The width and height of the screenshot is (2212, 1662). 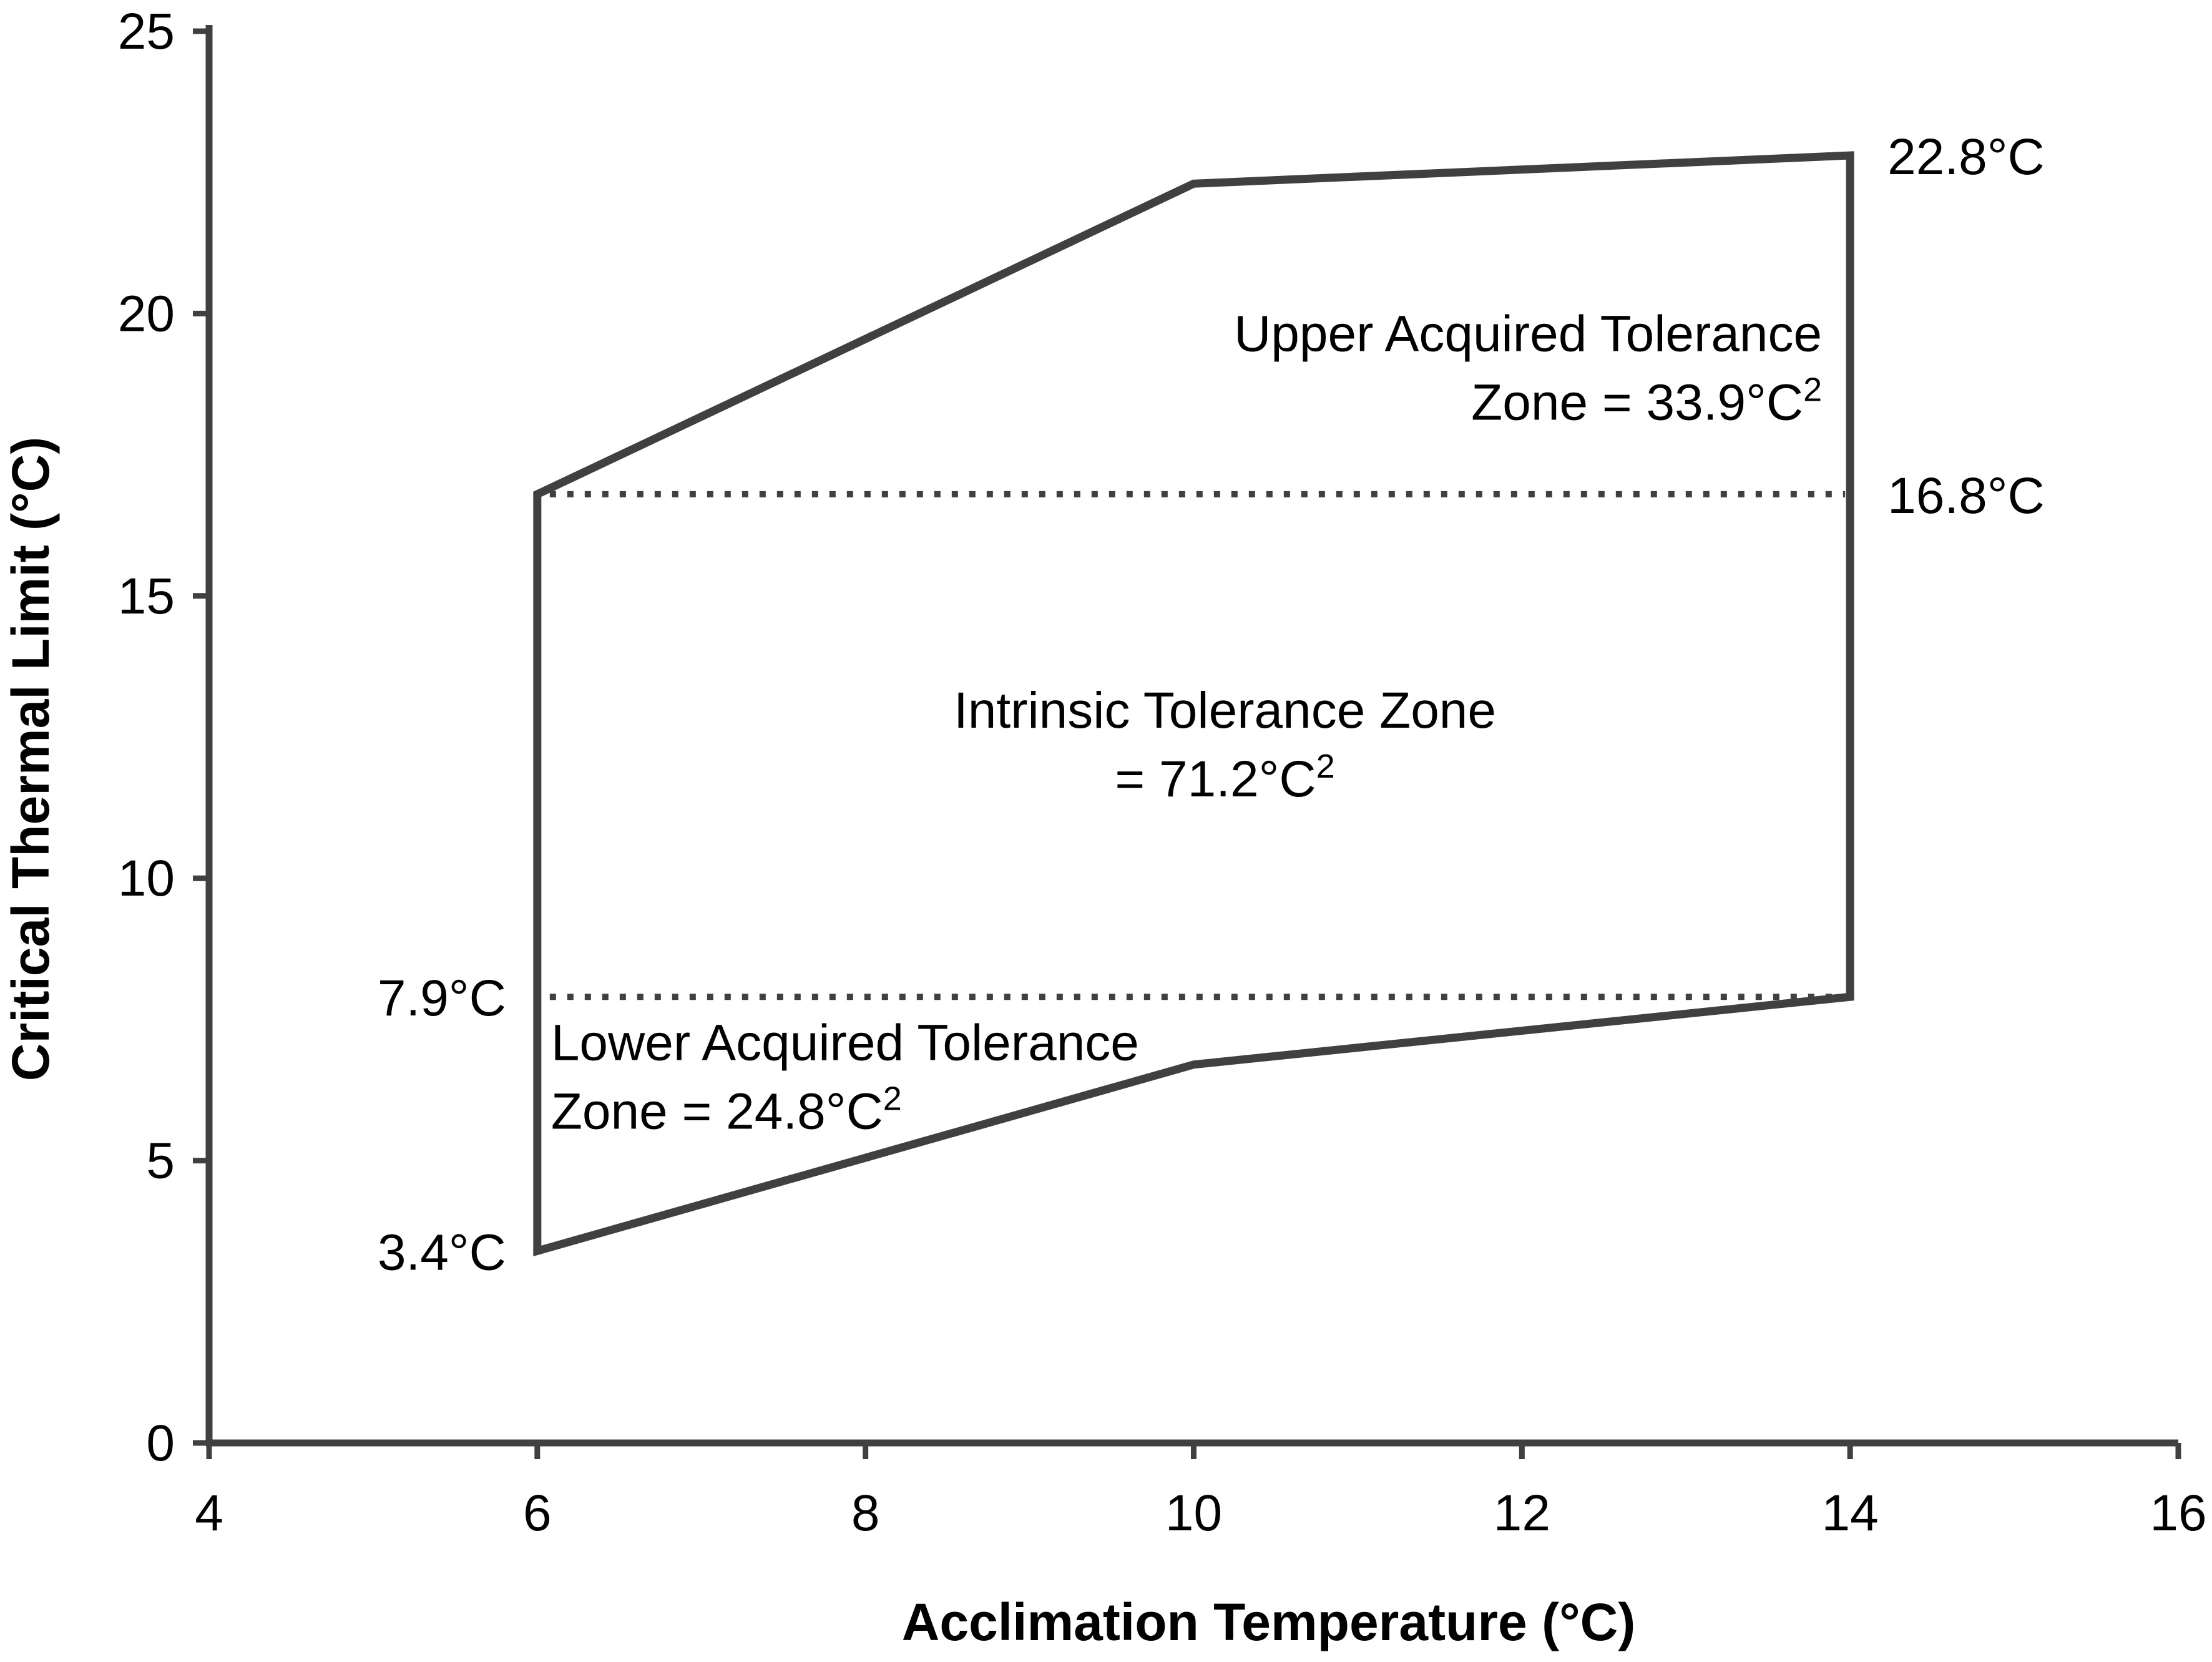 I want to click on intrinsic-zone-label-line1: Intrinsic Tolerance Zone, so click(x=1225, y=710).